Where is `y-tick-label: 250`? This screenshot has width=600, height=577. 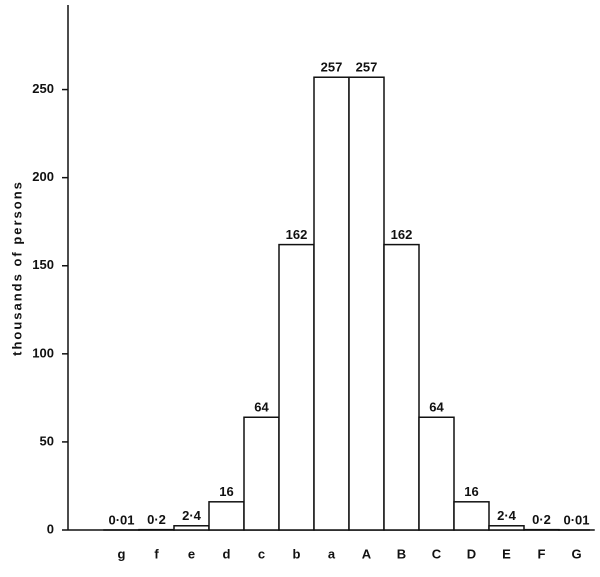
y-tick-label: 250 is located at coordinates (43, 88).